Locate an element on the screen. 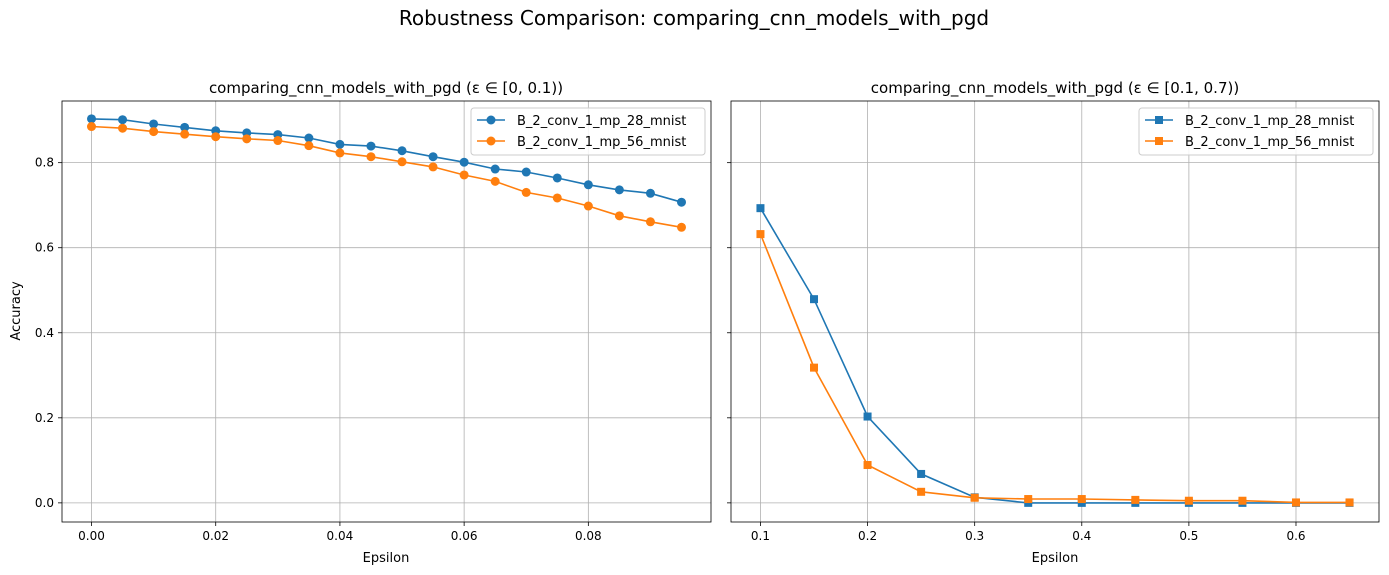  x-tick-label: 0.5 is located at coordinates (1188, 536).